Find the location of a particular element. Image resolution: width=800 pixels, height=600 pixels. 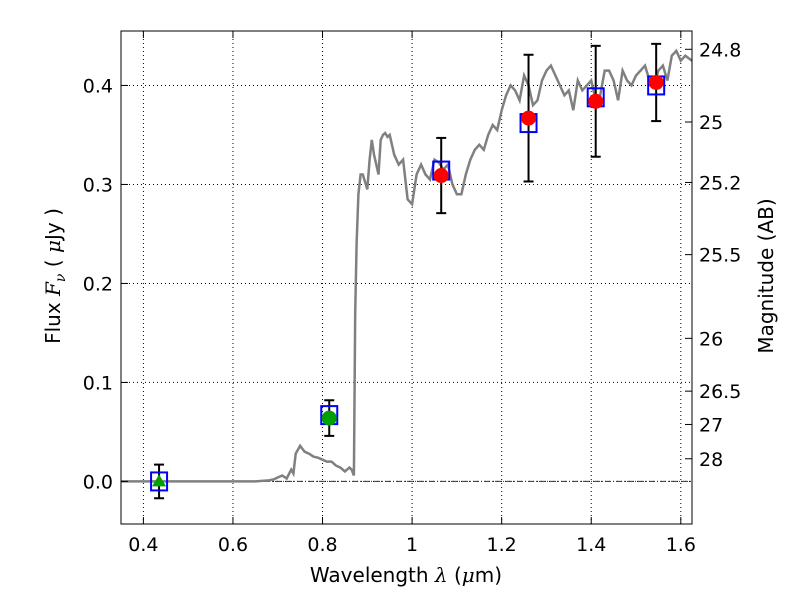

right-axis-tick-label: 24.8 is located at coordinates (720, 50).